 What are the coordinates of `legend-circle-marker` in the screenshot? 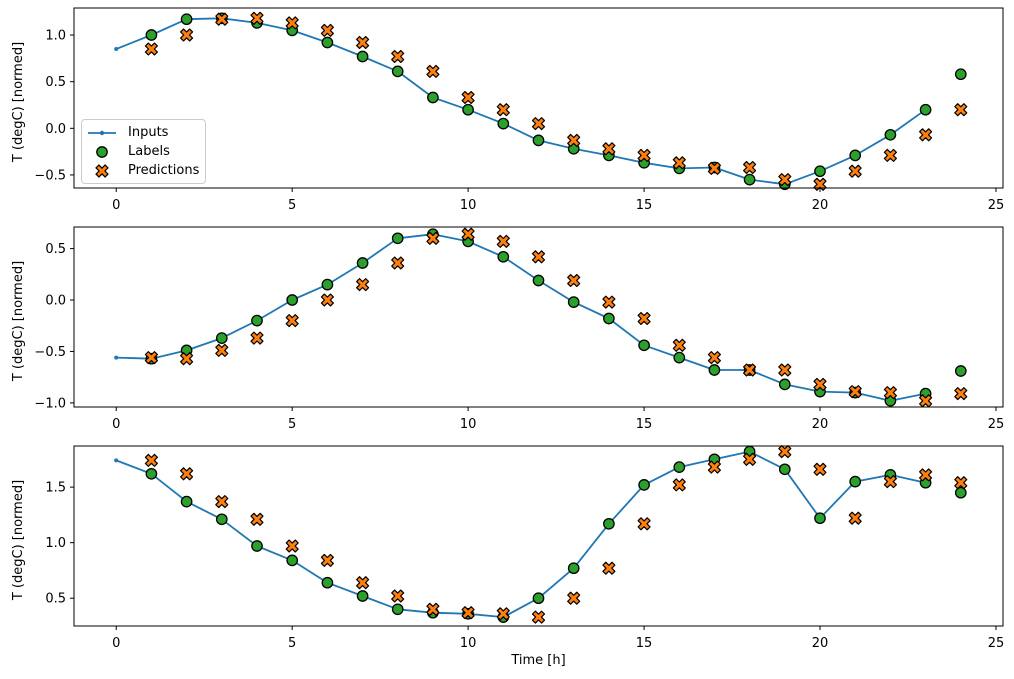 It's located at (102, 151).